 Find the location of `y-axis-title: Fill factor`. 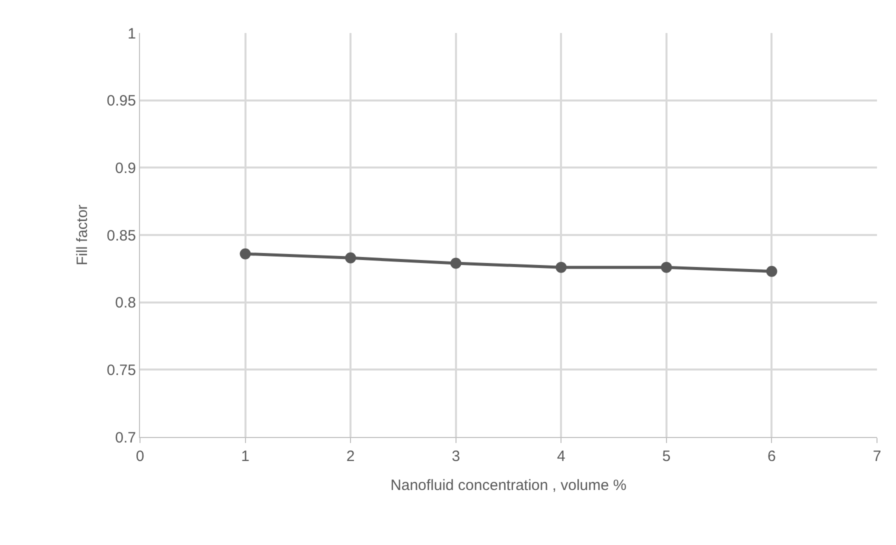

y-axis-title: Fill factor is located at coordinates (83, 235).